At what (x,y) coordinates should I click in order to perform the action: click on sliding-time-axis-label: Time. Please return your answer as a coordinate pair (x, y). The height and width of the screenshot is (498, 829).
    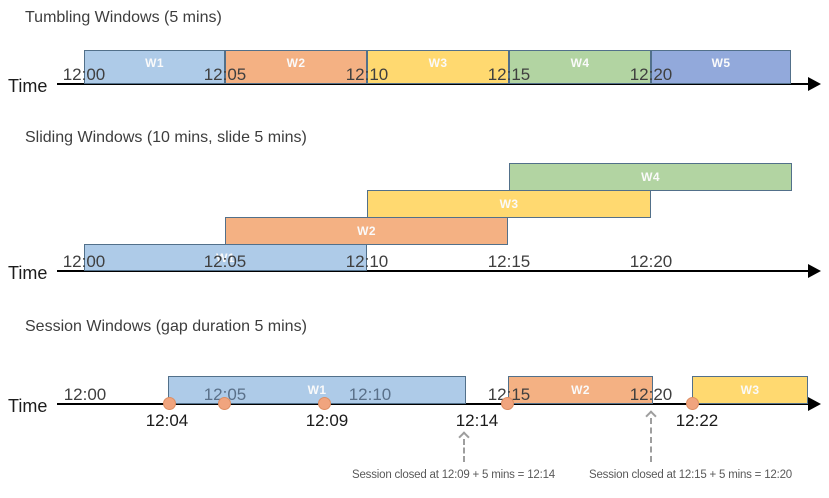
    Looking at the image, I should click on (28, 273).